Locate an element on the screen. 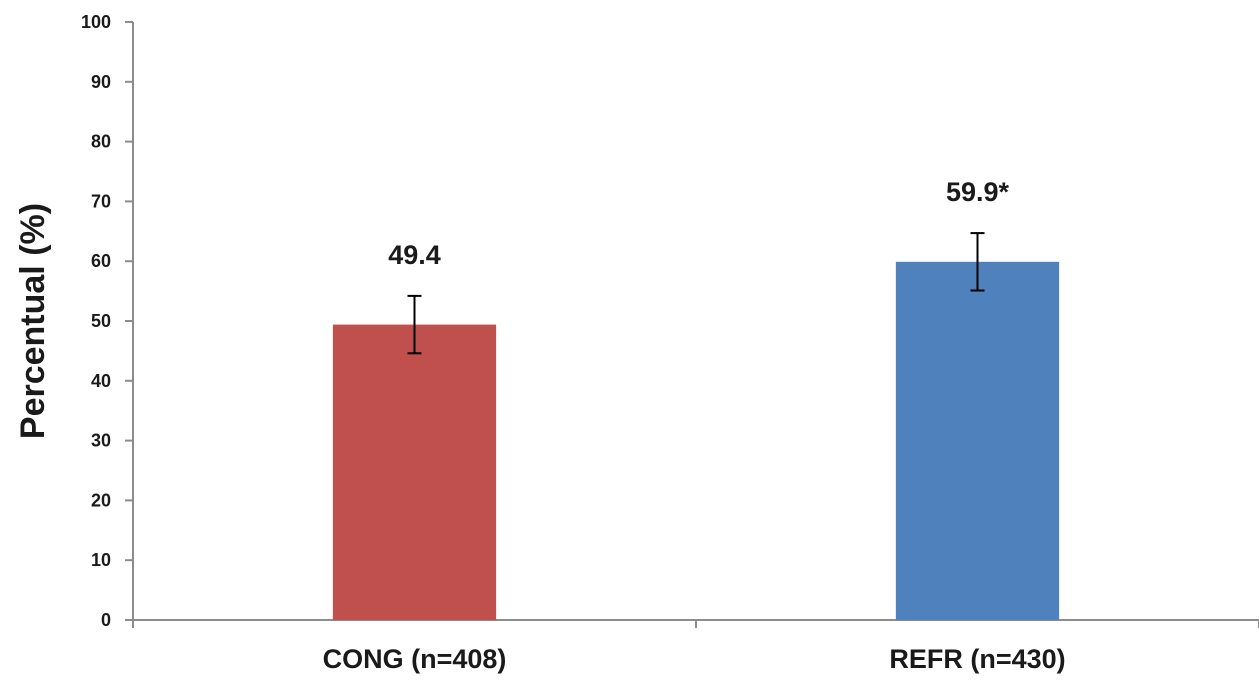 The width and height of the screenshot is (1259, 680). y-tick-label: 50 is located at coordinates (101, 321).